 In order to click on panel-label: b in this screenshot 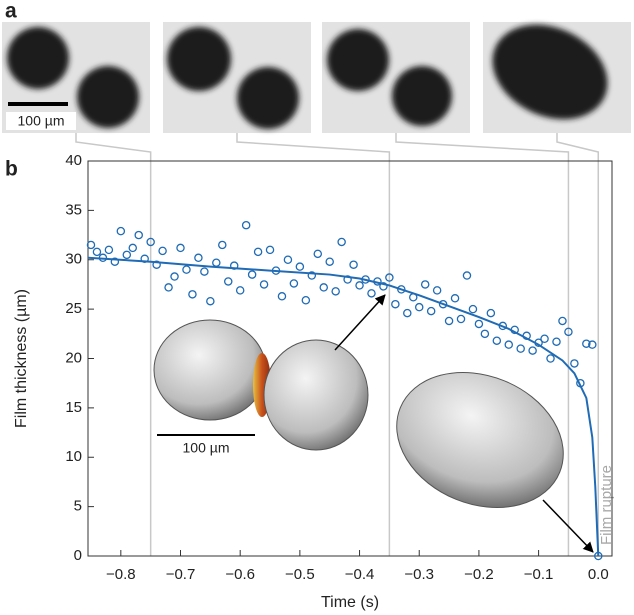, I will do `click(11, 169)`.